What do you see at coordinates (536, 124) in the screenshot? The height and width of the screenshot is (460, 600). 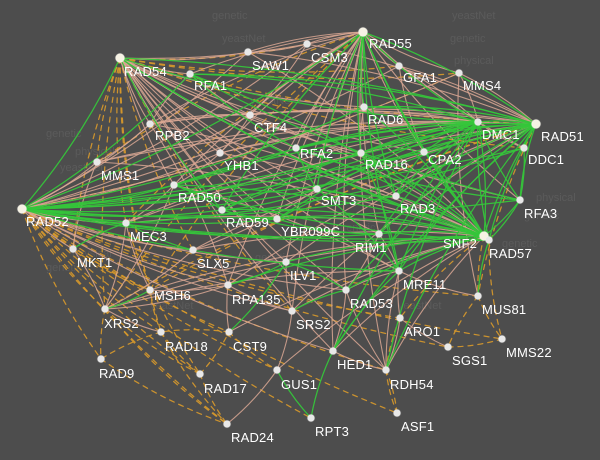 I see `graph-node-rad51` at bounding box center [536, 124].